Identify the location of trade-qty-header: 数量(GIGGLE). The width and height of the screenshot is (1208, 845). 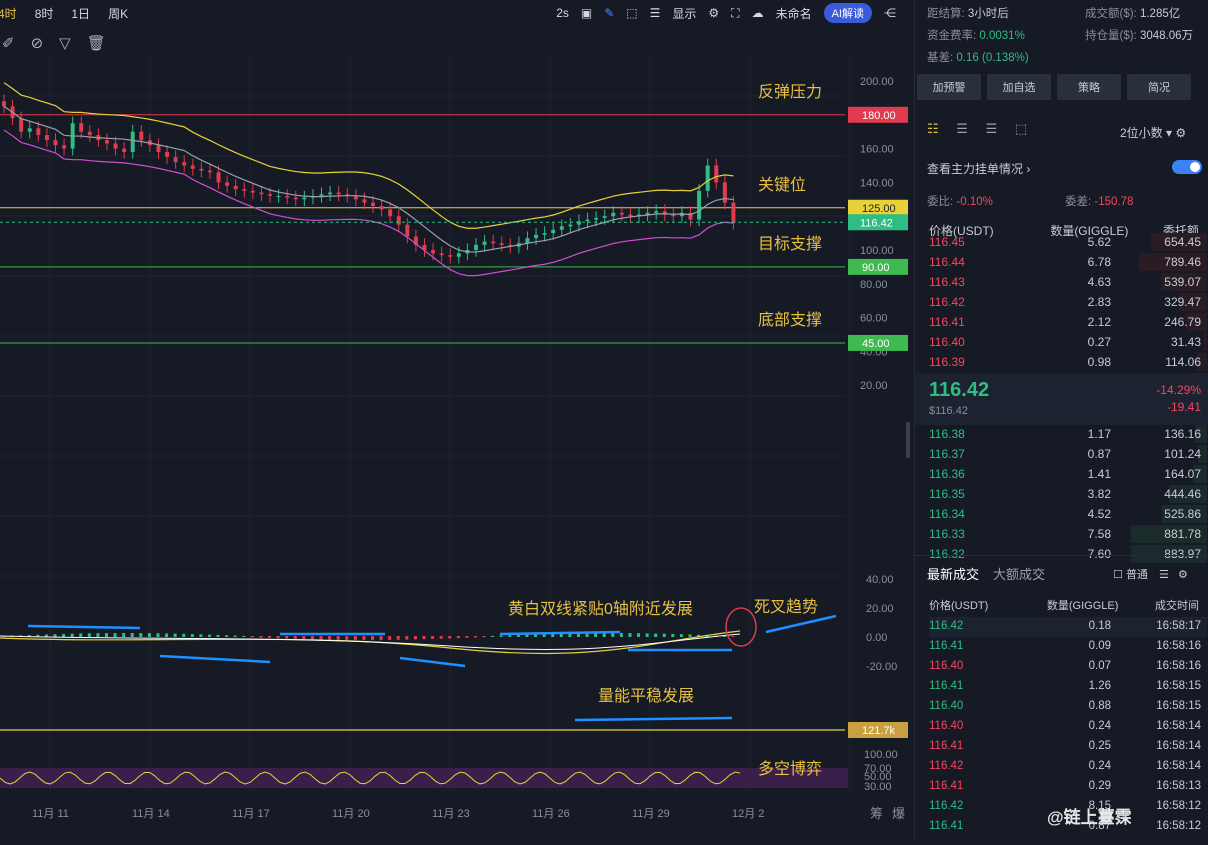
(1082, 606).